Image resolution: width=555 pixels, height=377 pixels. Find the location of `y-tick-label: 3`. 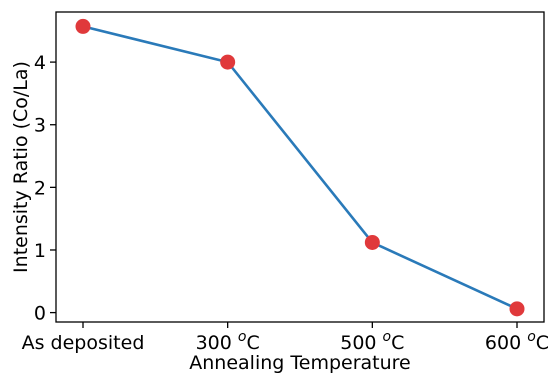

y-tick-label: 3 is located at coordinates (40, 126).